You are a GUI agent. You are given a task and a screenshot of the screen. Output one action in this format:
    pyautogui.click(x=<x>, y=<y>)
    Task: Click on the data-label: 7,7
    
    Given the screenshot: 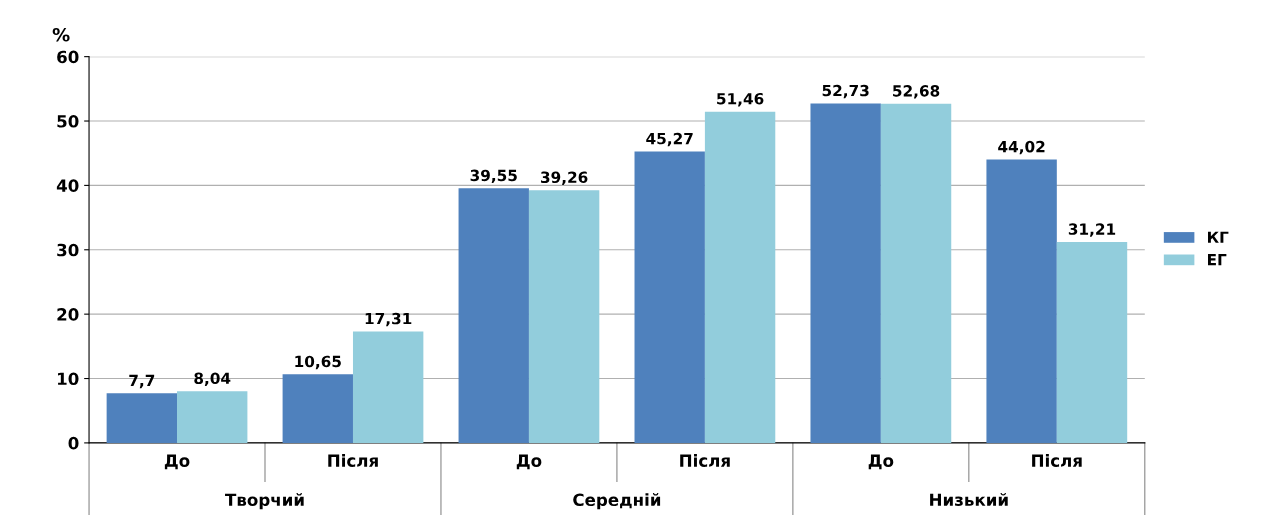 What is the action you would take?
    pyautogui.click(x=142, y=381)
    